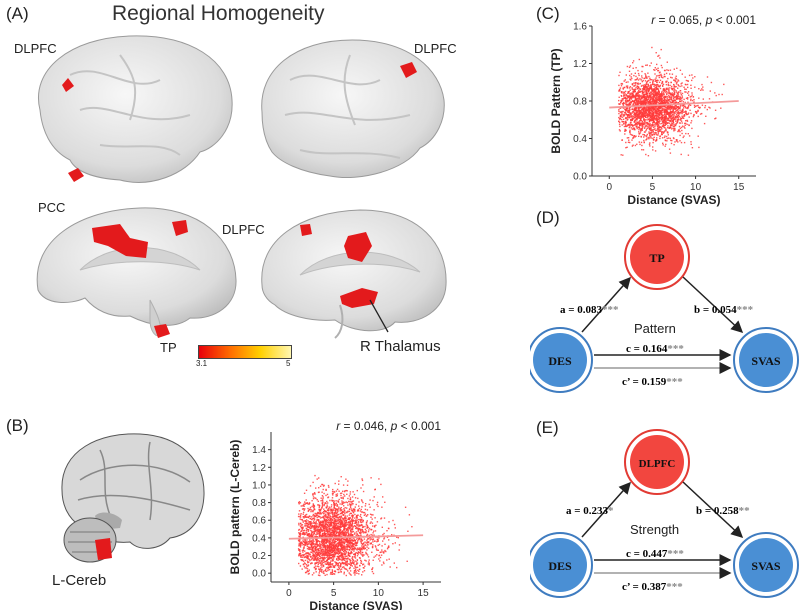 The height and width of the screenshot is (611, 800). What do you see at coordinates (355, 604) in the screenshot?
I see `x-axis-label: Distance (SVAS)` at bounding box center [355, 604].